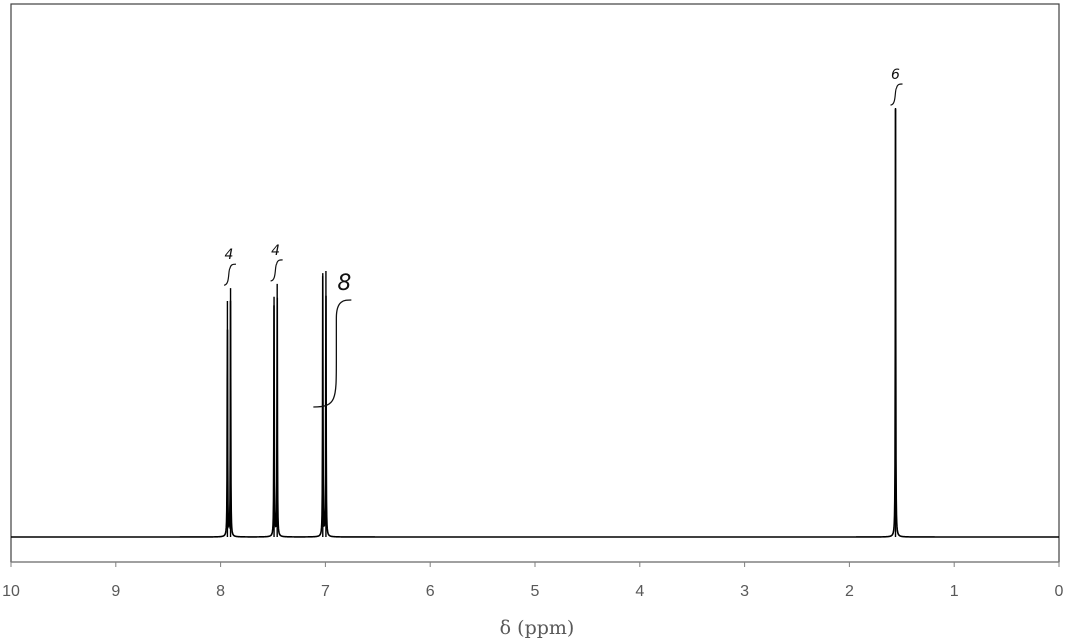  What do you see at coordinates (533, 581) in the screenshot?
I see `x-axis-ticks: 10 9 8 7 6 5 4 3 2 1 0` at bounding box center [533, 581].